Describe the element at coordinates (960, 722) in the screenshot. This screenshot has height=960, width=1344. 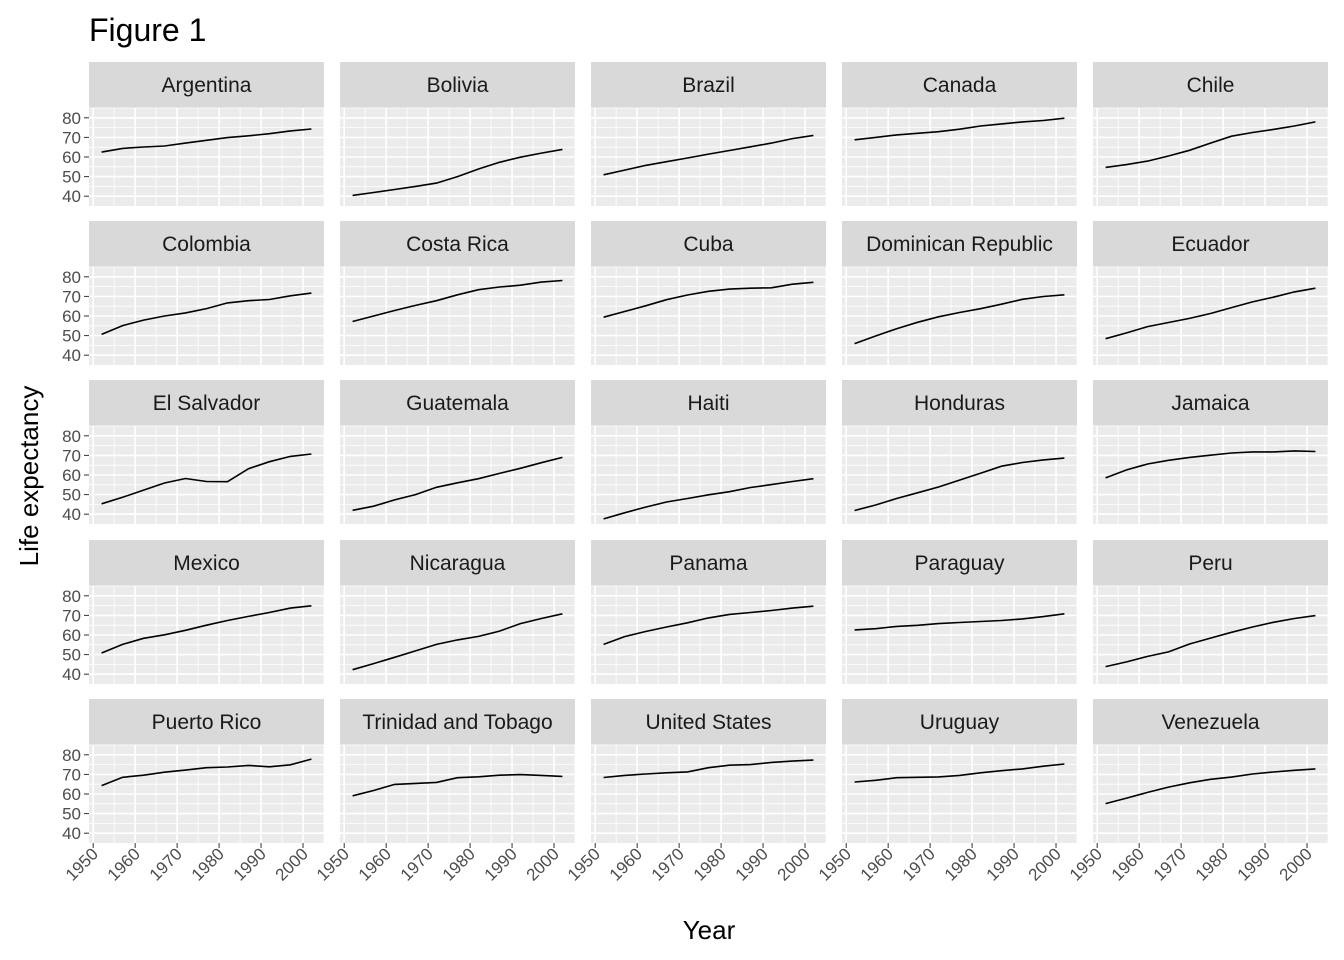
I see `facet-label: Uruguay` at that location.